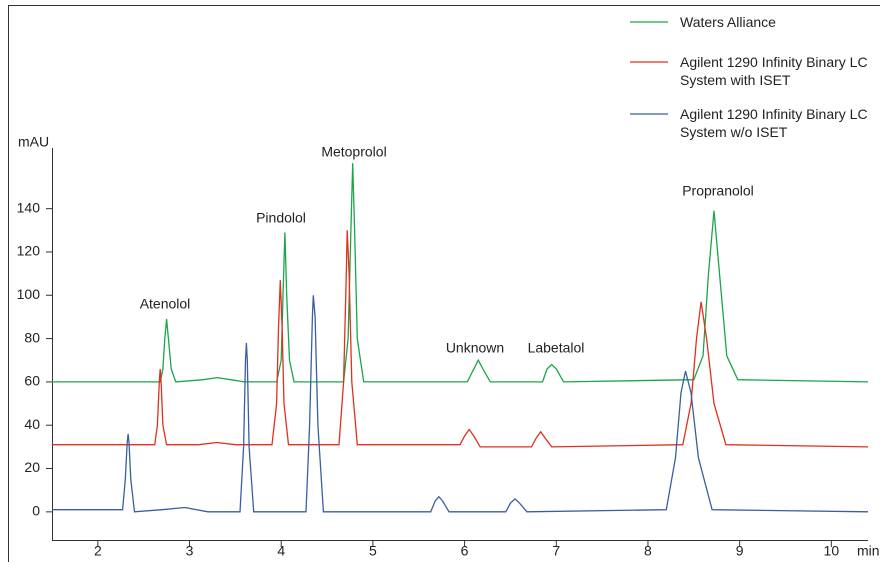  I want to click on x-axis-label: min, so click(868, 551).